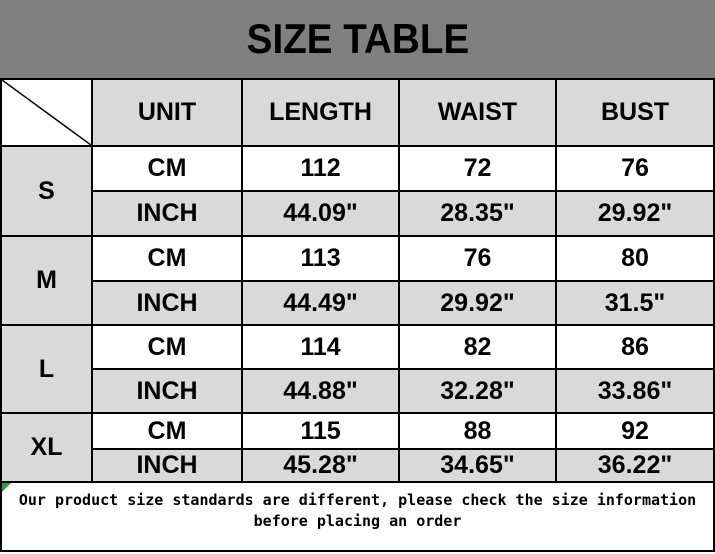 This screenshot has width=715, height=554. What do you see at coordinates (636, 304) in the screenshot?
I see `value-cell: 31.5"` at bounding box center [636, 304].